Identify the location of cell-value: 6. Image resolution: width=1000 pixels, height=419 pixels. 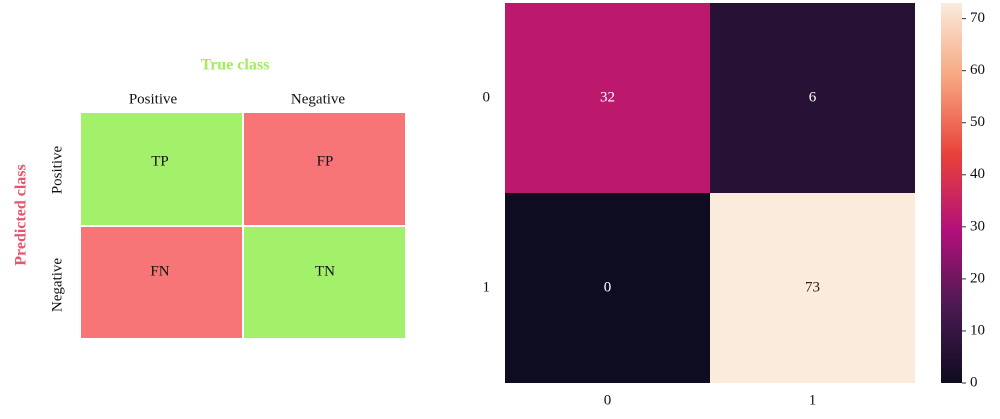
(813, 97).